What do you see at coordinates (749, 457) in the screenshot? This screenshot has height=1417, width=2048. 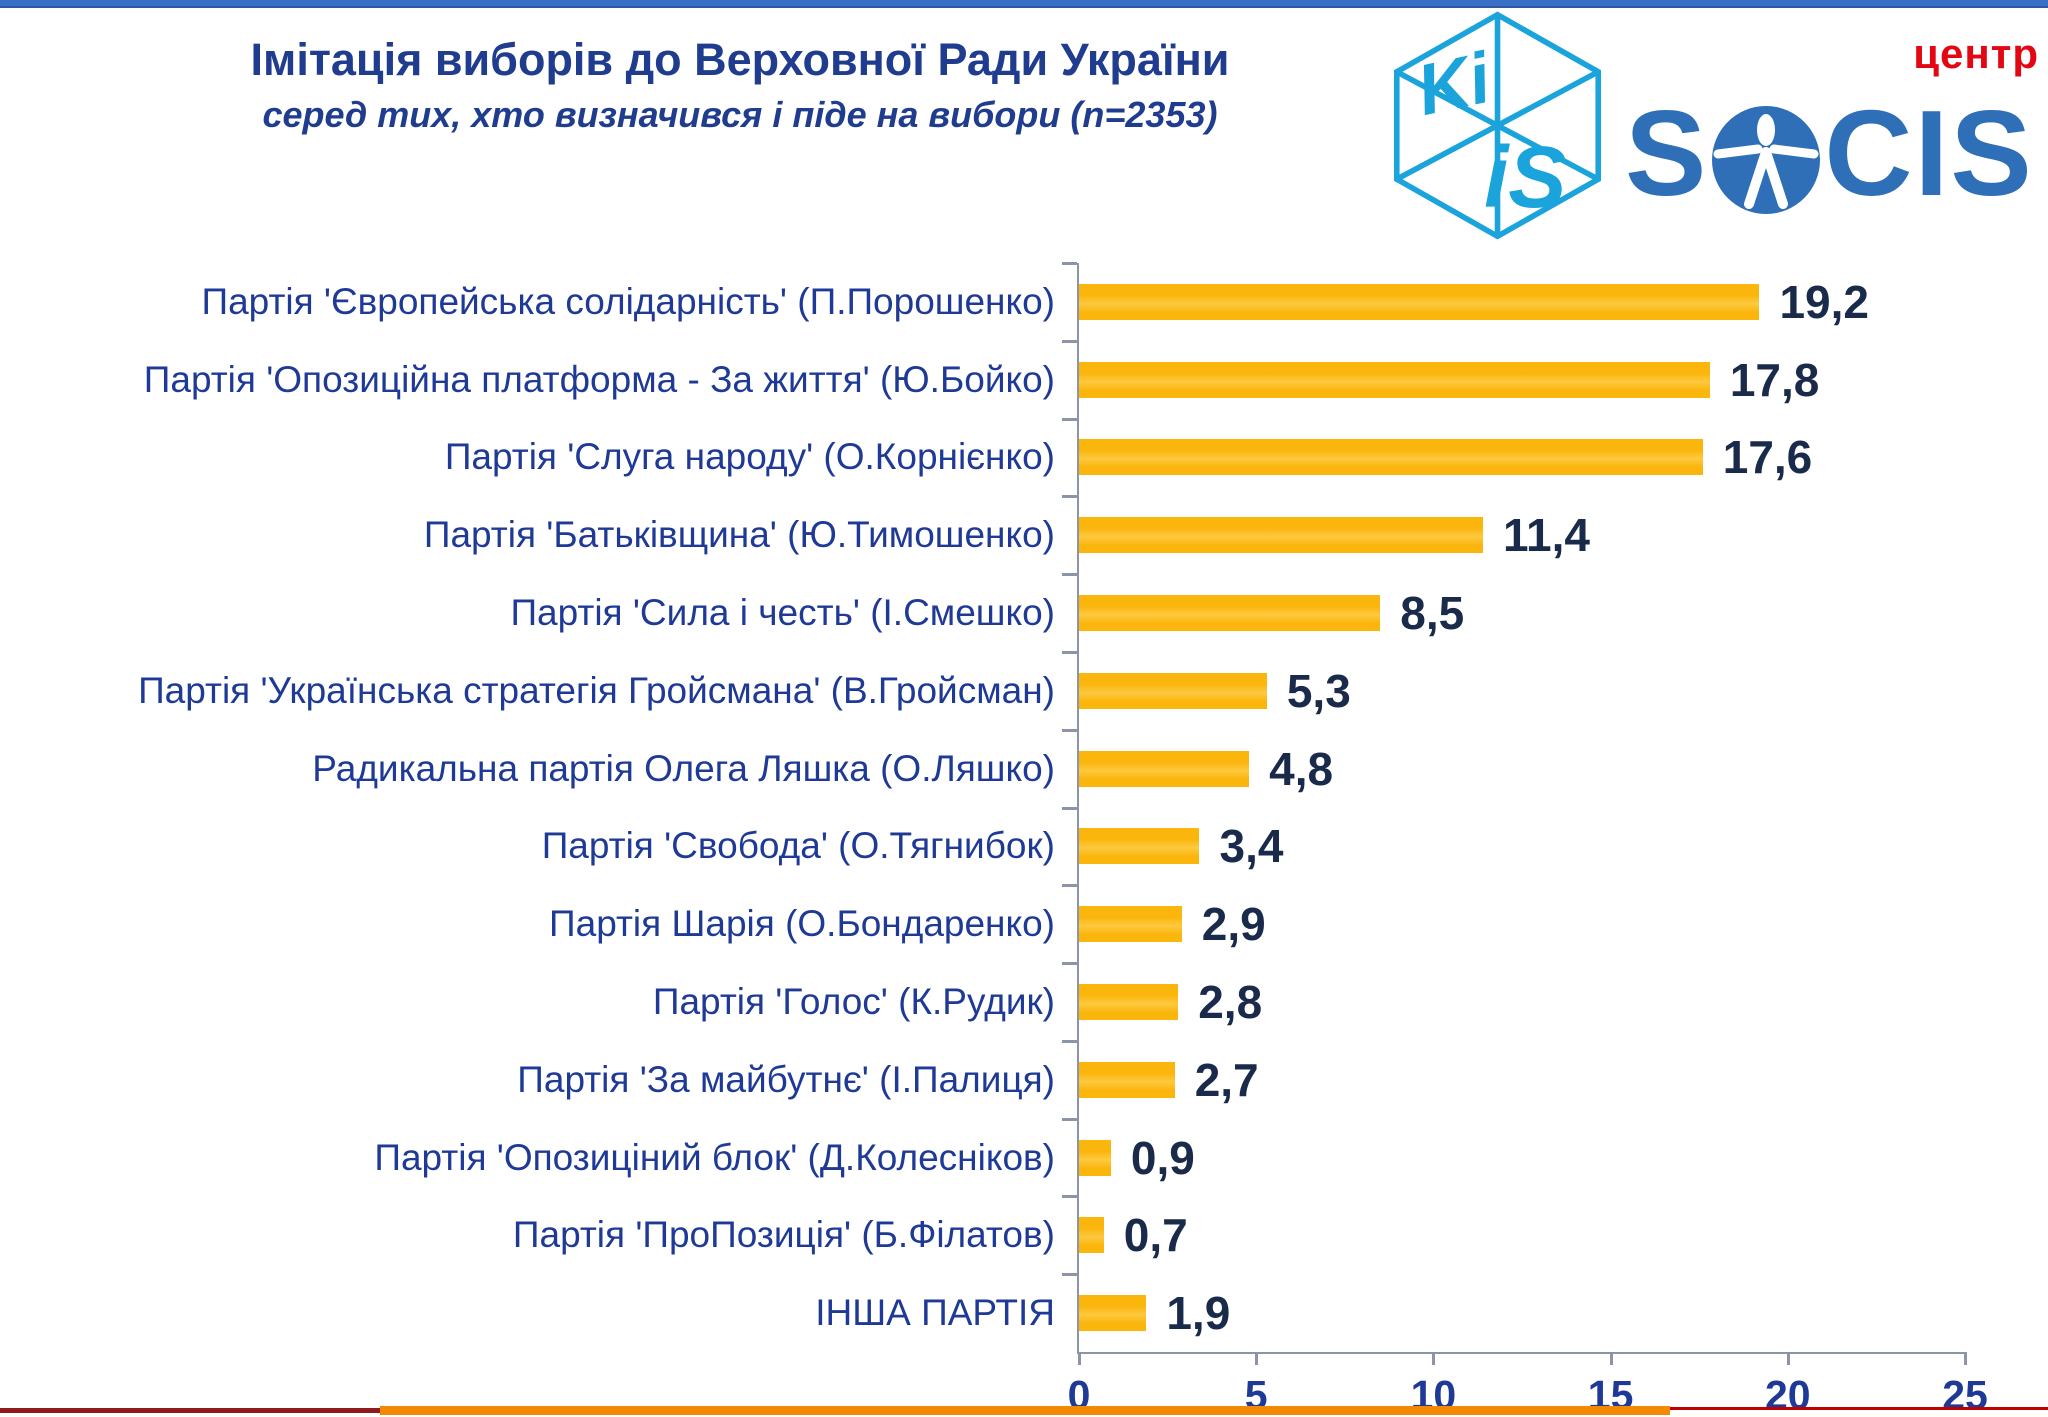 I see `category-label: Партія 'Слуга народу' (О.Корнієнко)` at bounding box center [749, 457].